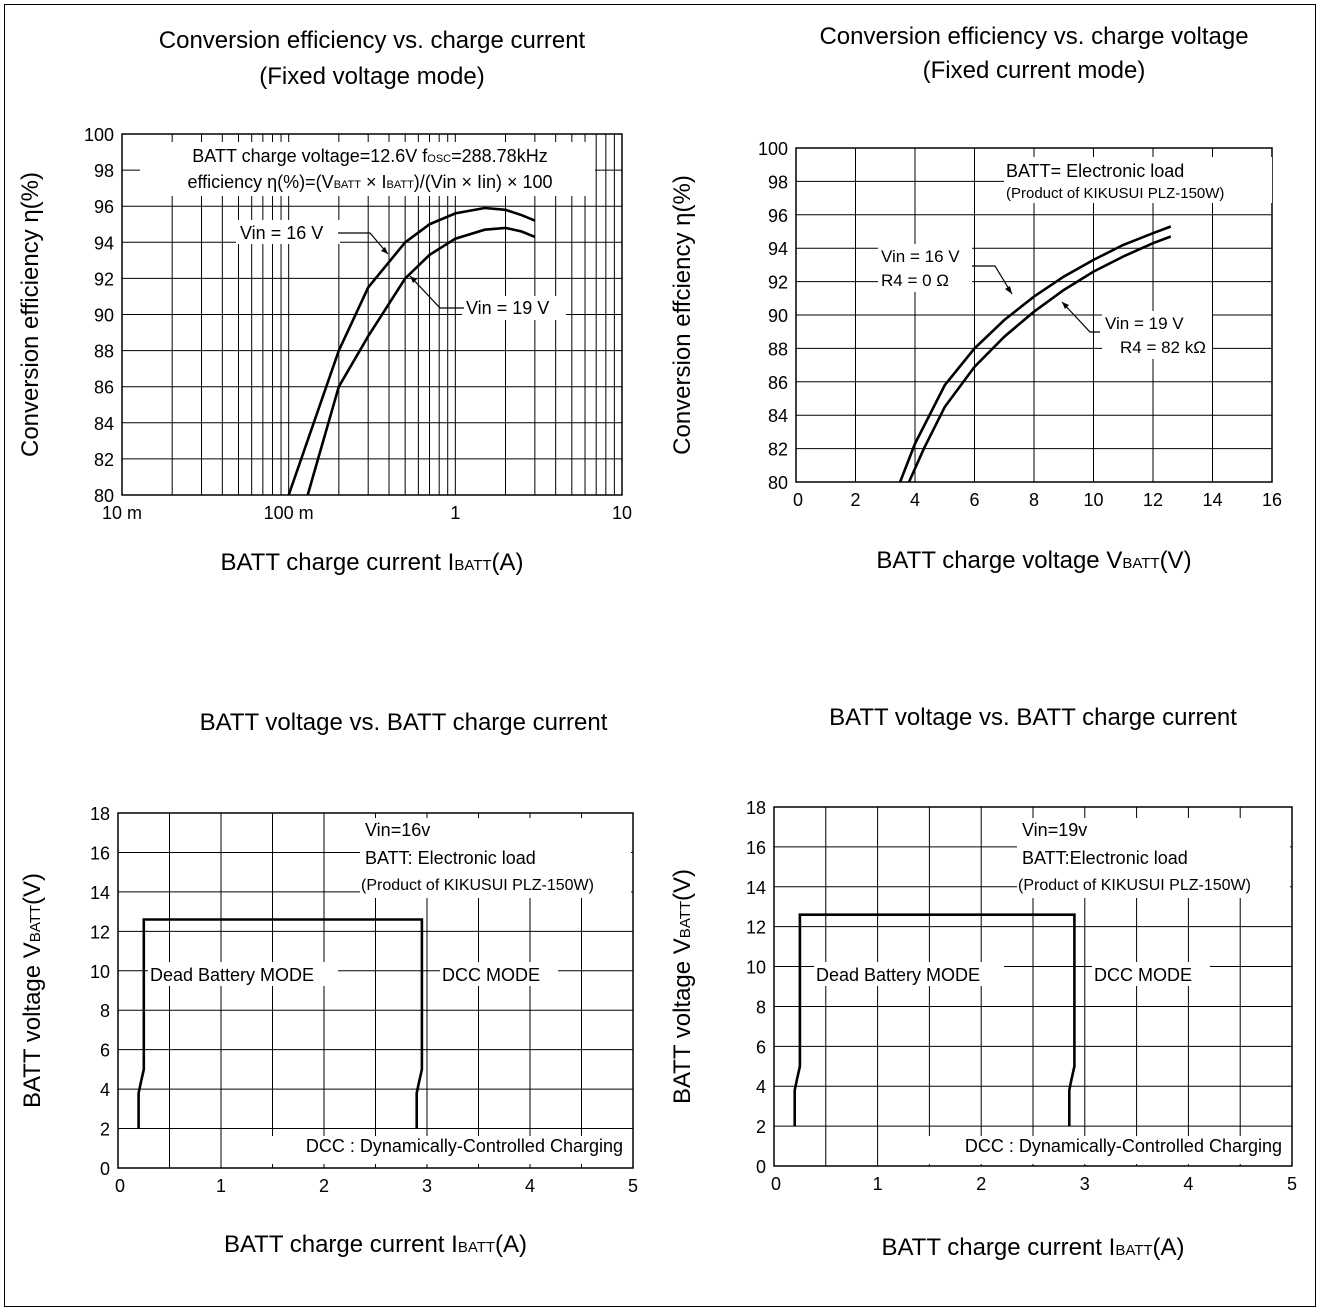 This screenshot has width=1324, height=1315. Describe the element at coordinates (682, 986) in the screenshot. I see `y-axis-label: BATT voltage VBATT(V)` at that location.